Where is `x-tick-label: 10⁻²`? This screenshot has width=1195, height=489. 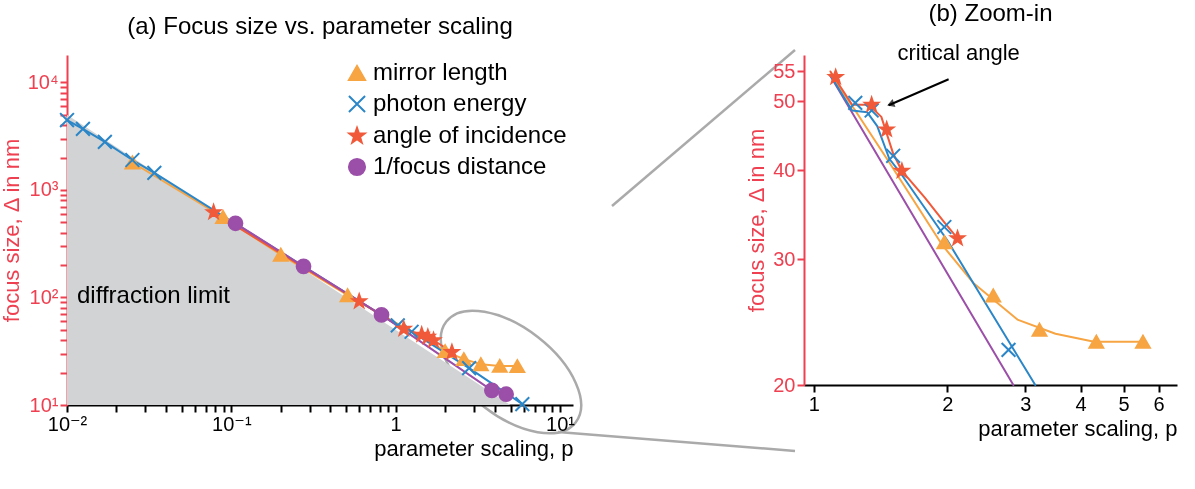
x-tick-label: 10⁻² is located at coordinates (67, 423).